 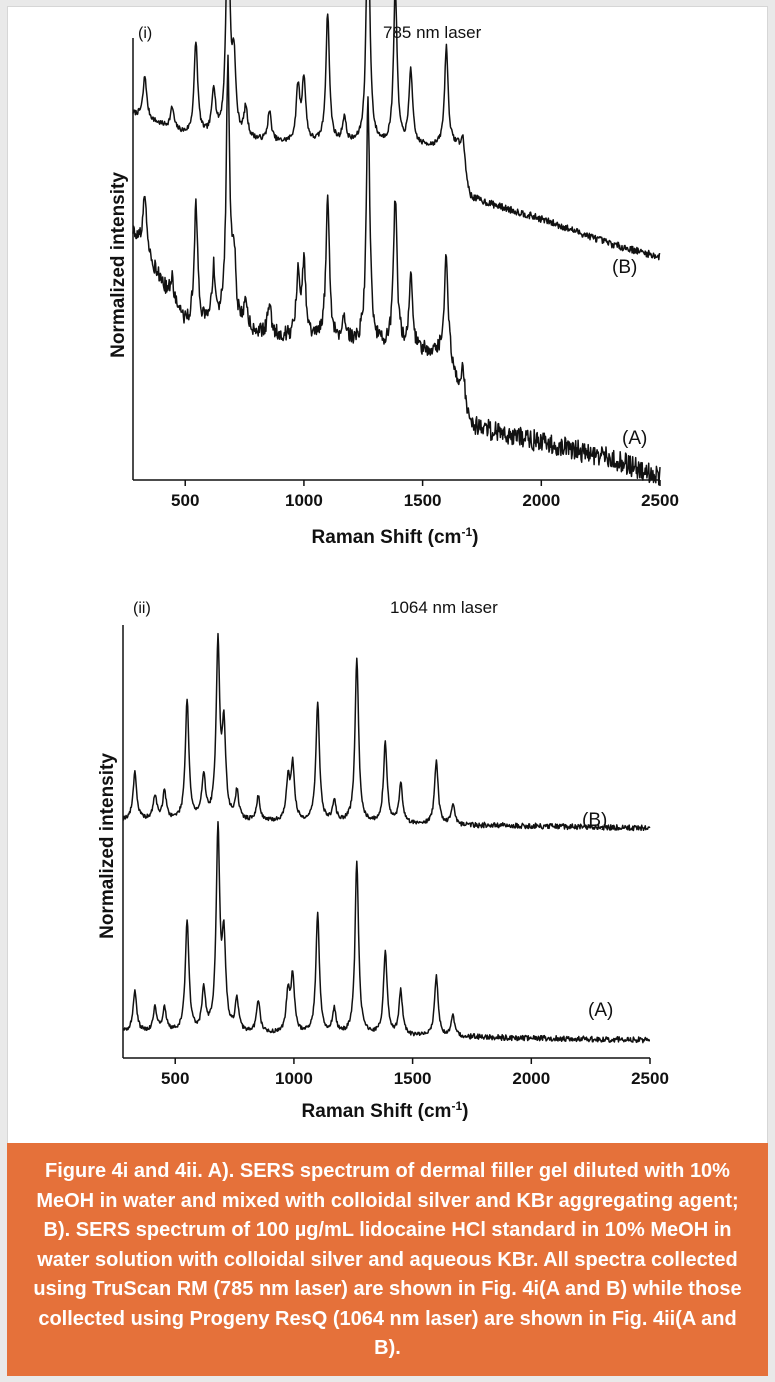 What do you see at coordinates (142, 608) in the screenshot?
I see `panel-label: (ii)` at bounding box center [142, 608].